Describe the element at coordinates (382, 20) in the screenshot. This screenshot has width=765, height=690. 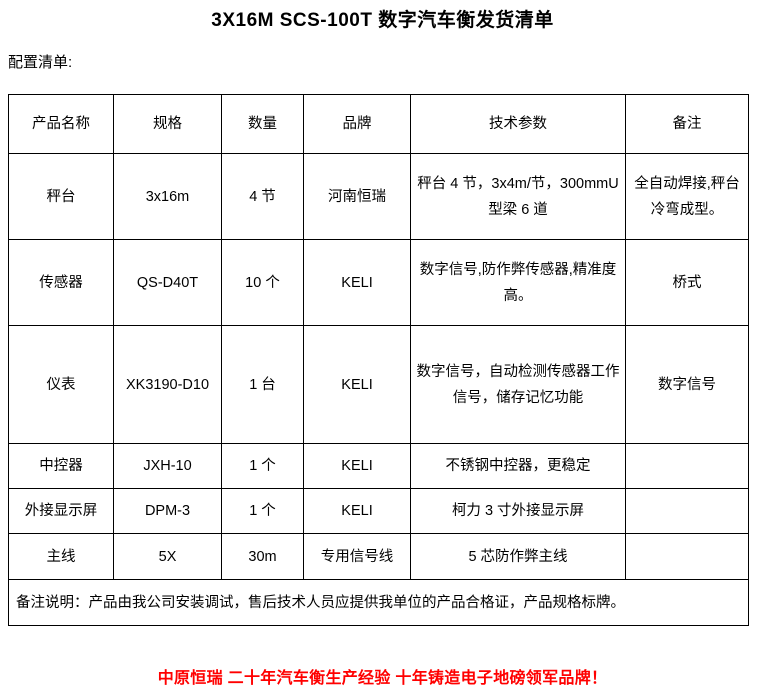
I see `page-title: 3X16M SCS-100T 数字汽车衡发货清单` at that location.